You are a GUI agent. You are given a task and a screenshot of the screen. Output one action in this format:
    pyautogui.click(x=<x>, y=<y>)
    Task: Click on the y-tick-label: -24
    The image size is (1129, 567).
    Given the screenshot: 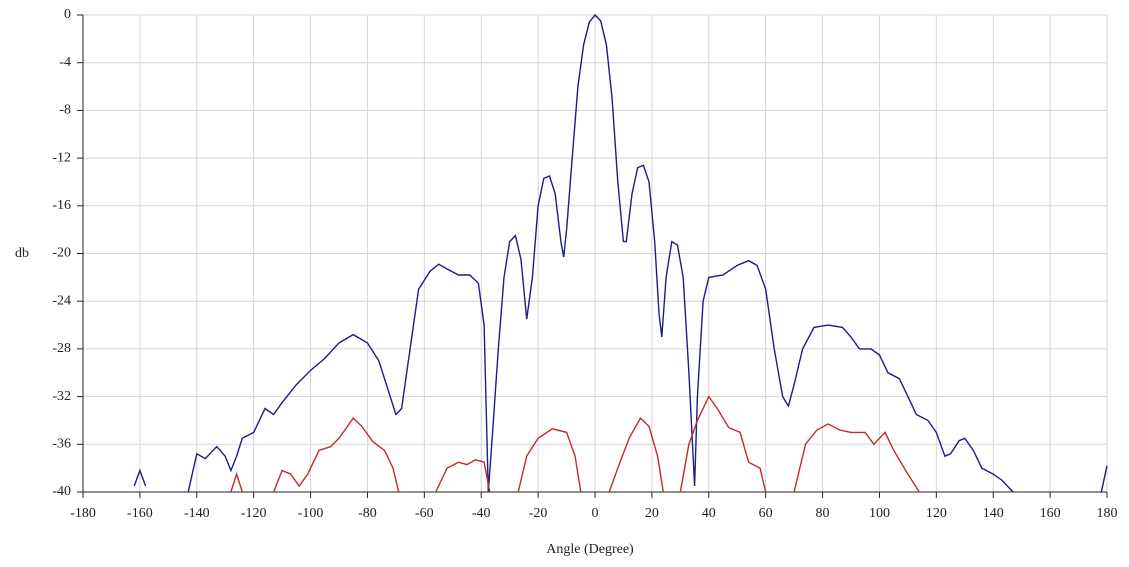 What is the action you would take?
    pyautogui.click(x=61, y=300)
    